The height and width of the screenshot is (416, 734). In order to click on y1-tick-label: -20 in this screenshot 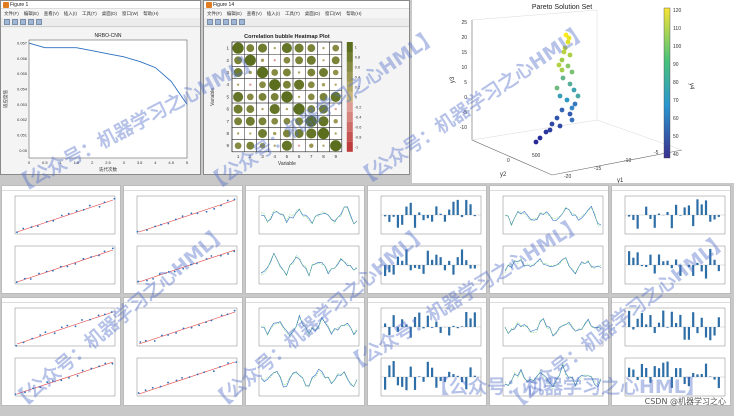, I will do `click(567, 177)`.